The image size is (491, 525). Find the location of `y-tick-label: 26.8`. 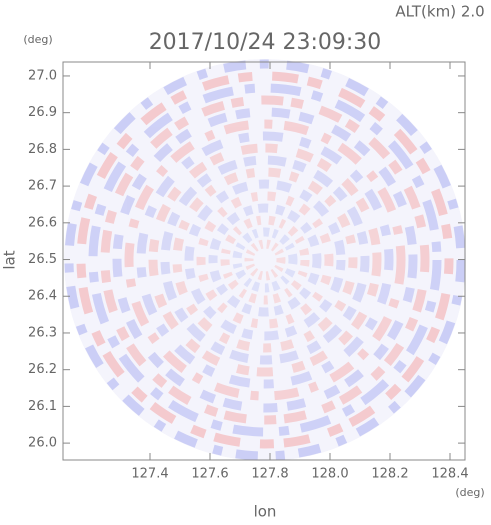

y-tick-label: 26.8 is located at coordinates (42, 149).